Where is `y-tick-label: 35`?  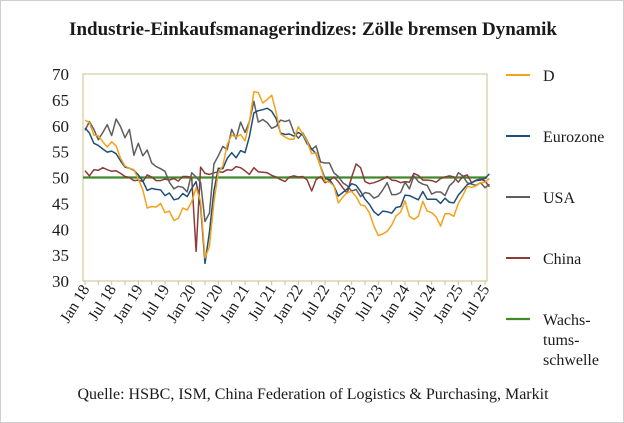
y-tick-label: 35 is located at coordinates (60, 255).